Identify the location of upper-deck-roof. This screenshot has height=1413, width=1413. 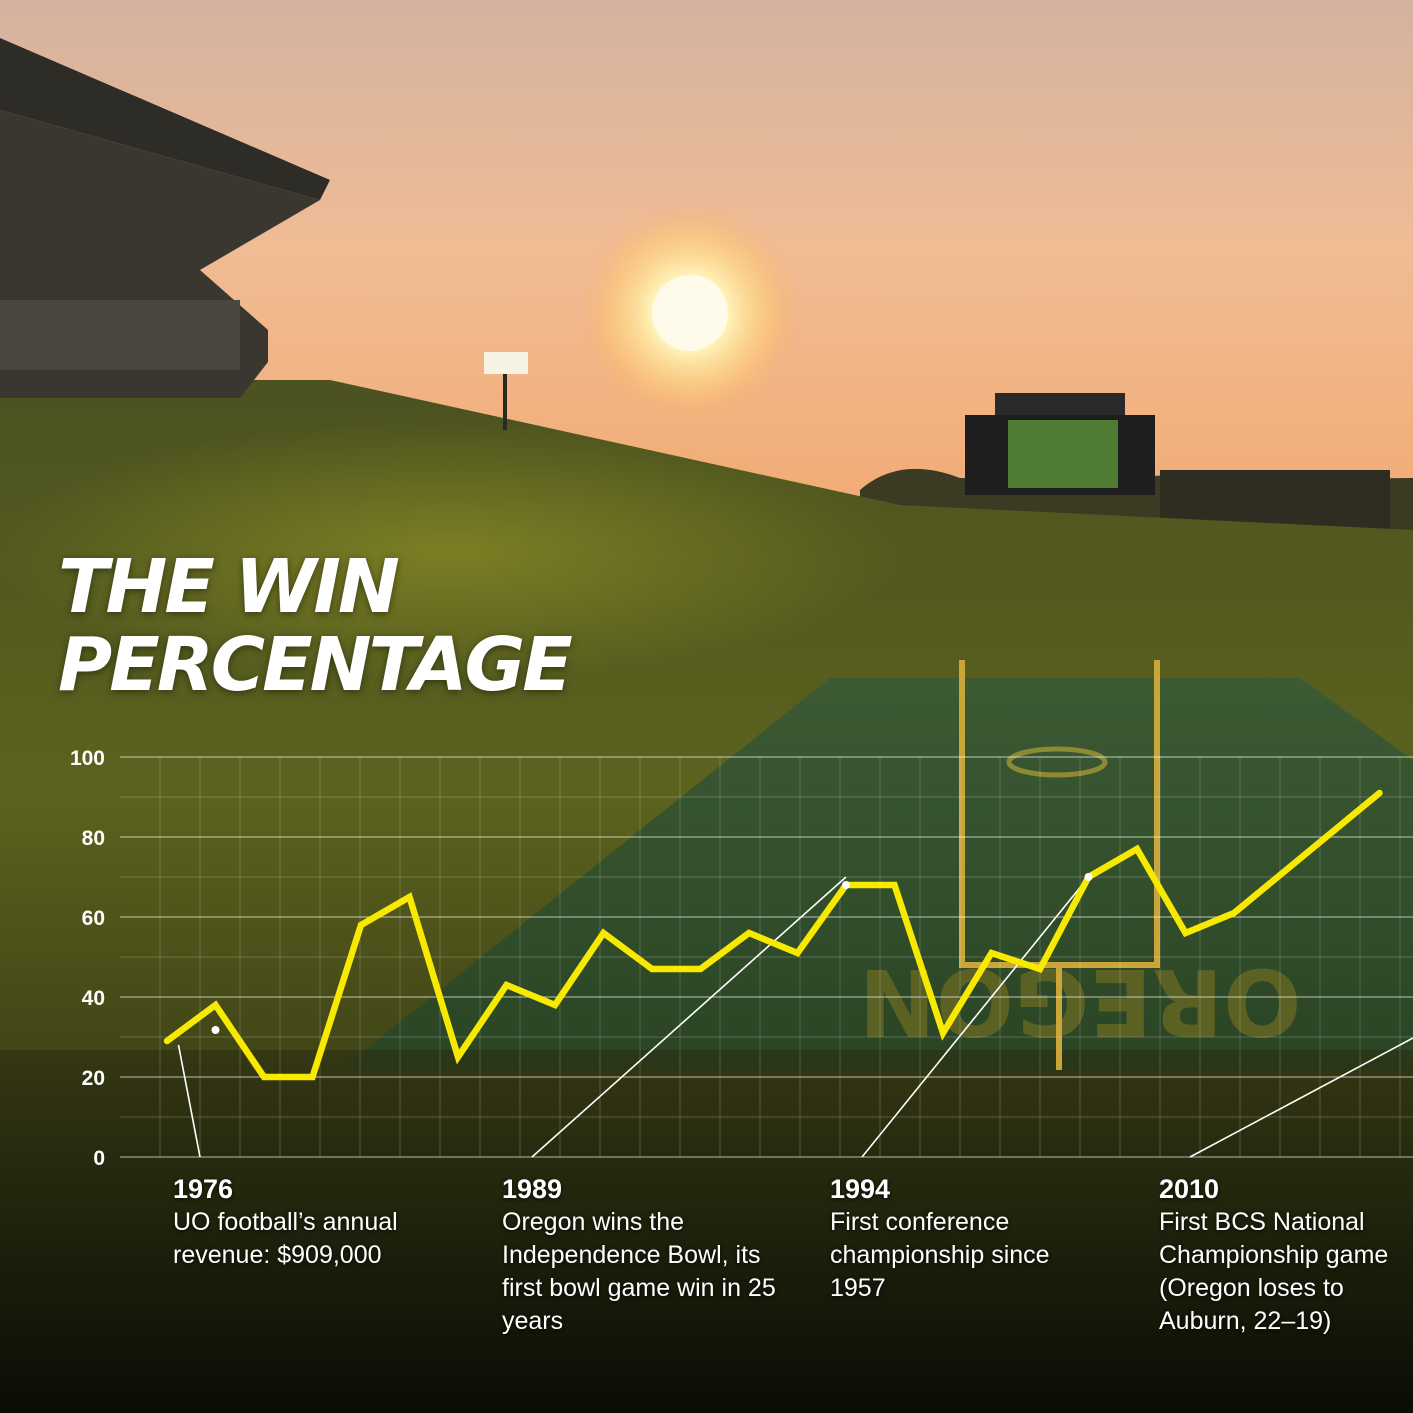
(165, 119).